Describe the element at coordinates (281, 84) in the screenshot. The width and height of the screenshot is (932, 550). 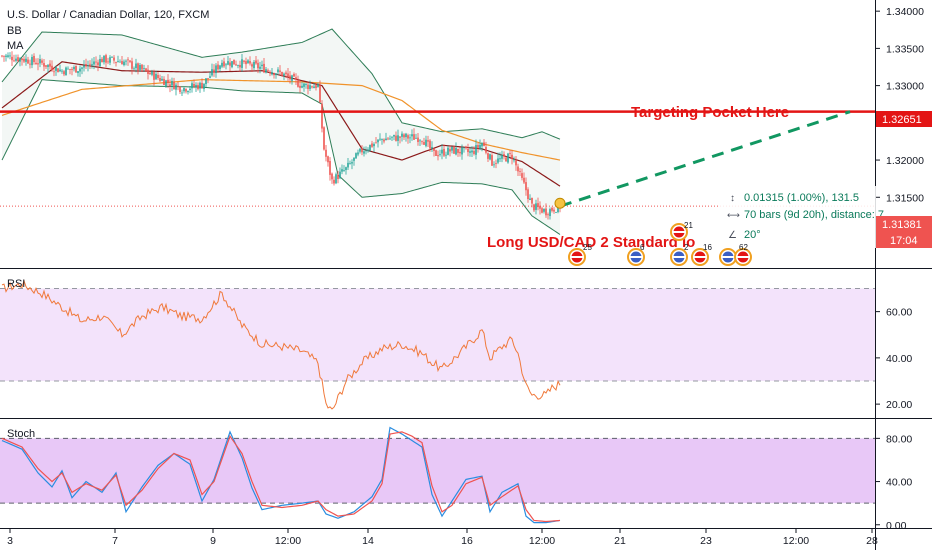
I see `bollinger-upper` at that location.